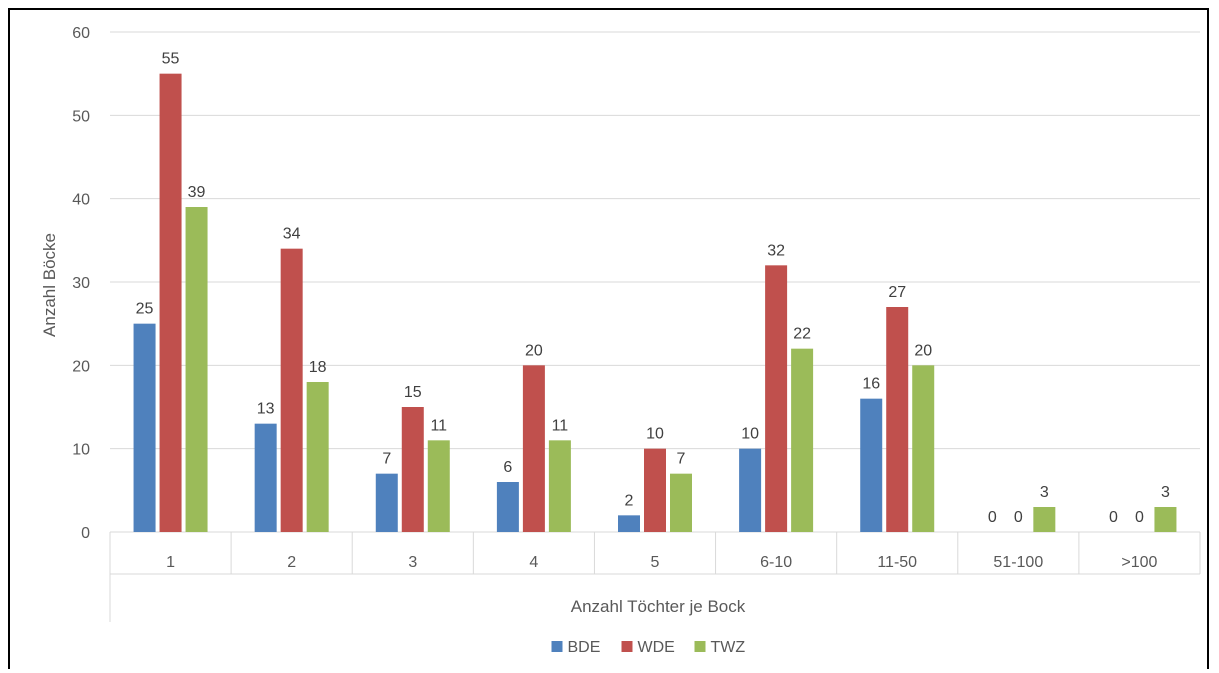 This screenshot has height=673, width=1219. I want to click on x-tick-label: 1, so click(170, 562).